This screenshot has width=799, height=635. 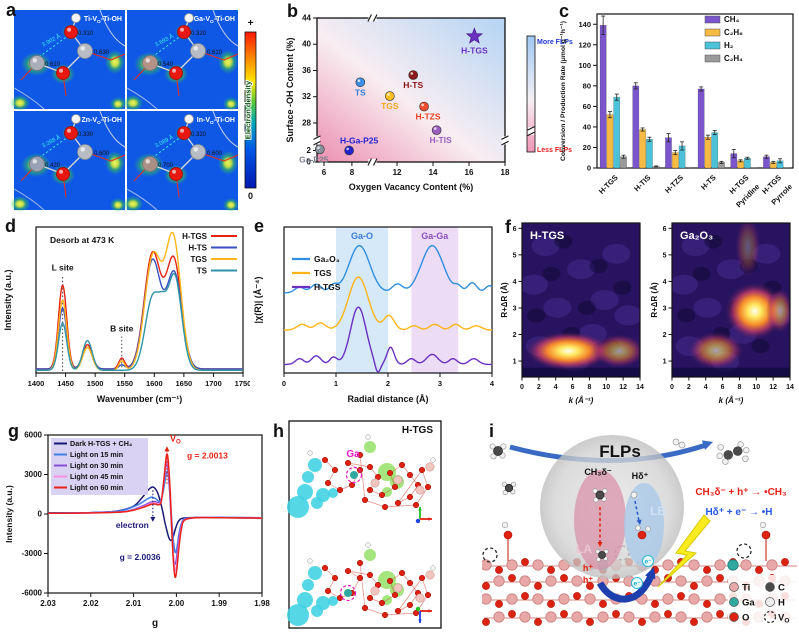 I want to click on x-tick: 2.02, so click(x=91, y=603).